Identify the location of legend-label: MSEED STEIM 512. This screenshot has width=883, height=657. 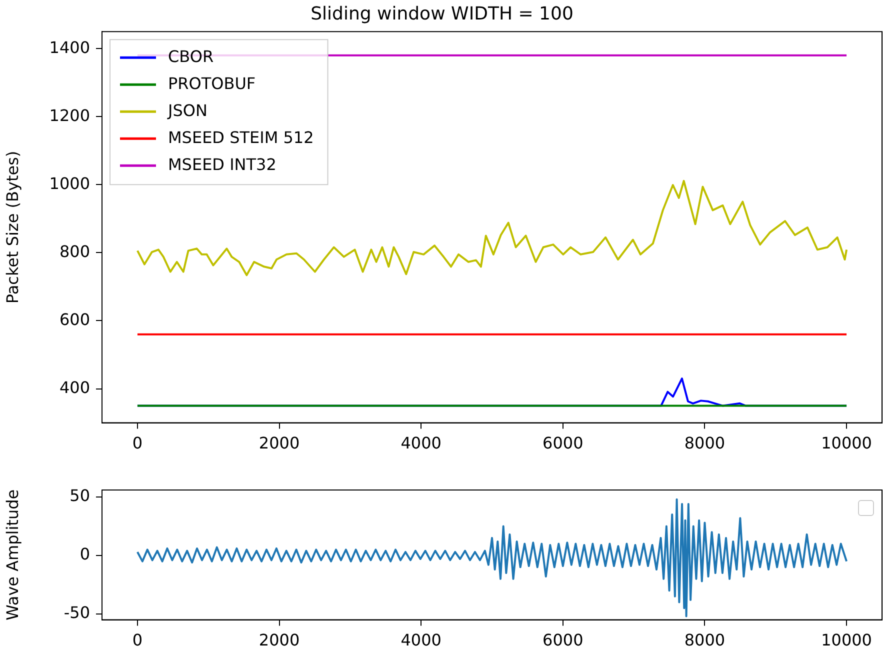
(241, 137).